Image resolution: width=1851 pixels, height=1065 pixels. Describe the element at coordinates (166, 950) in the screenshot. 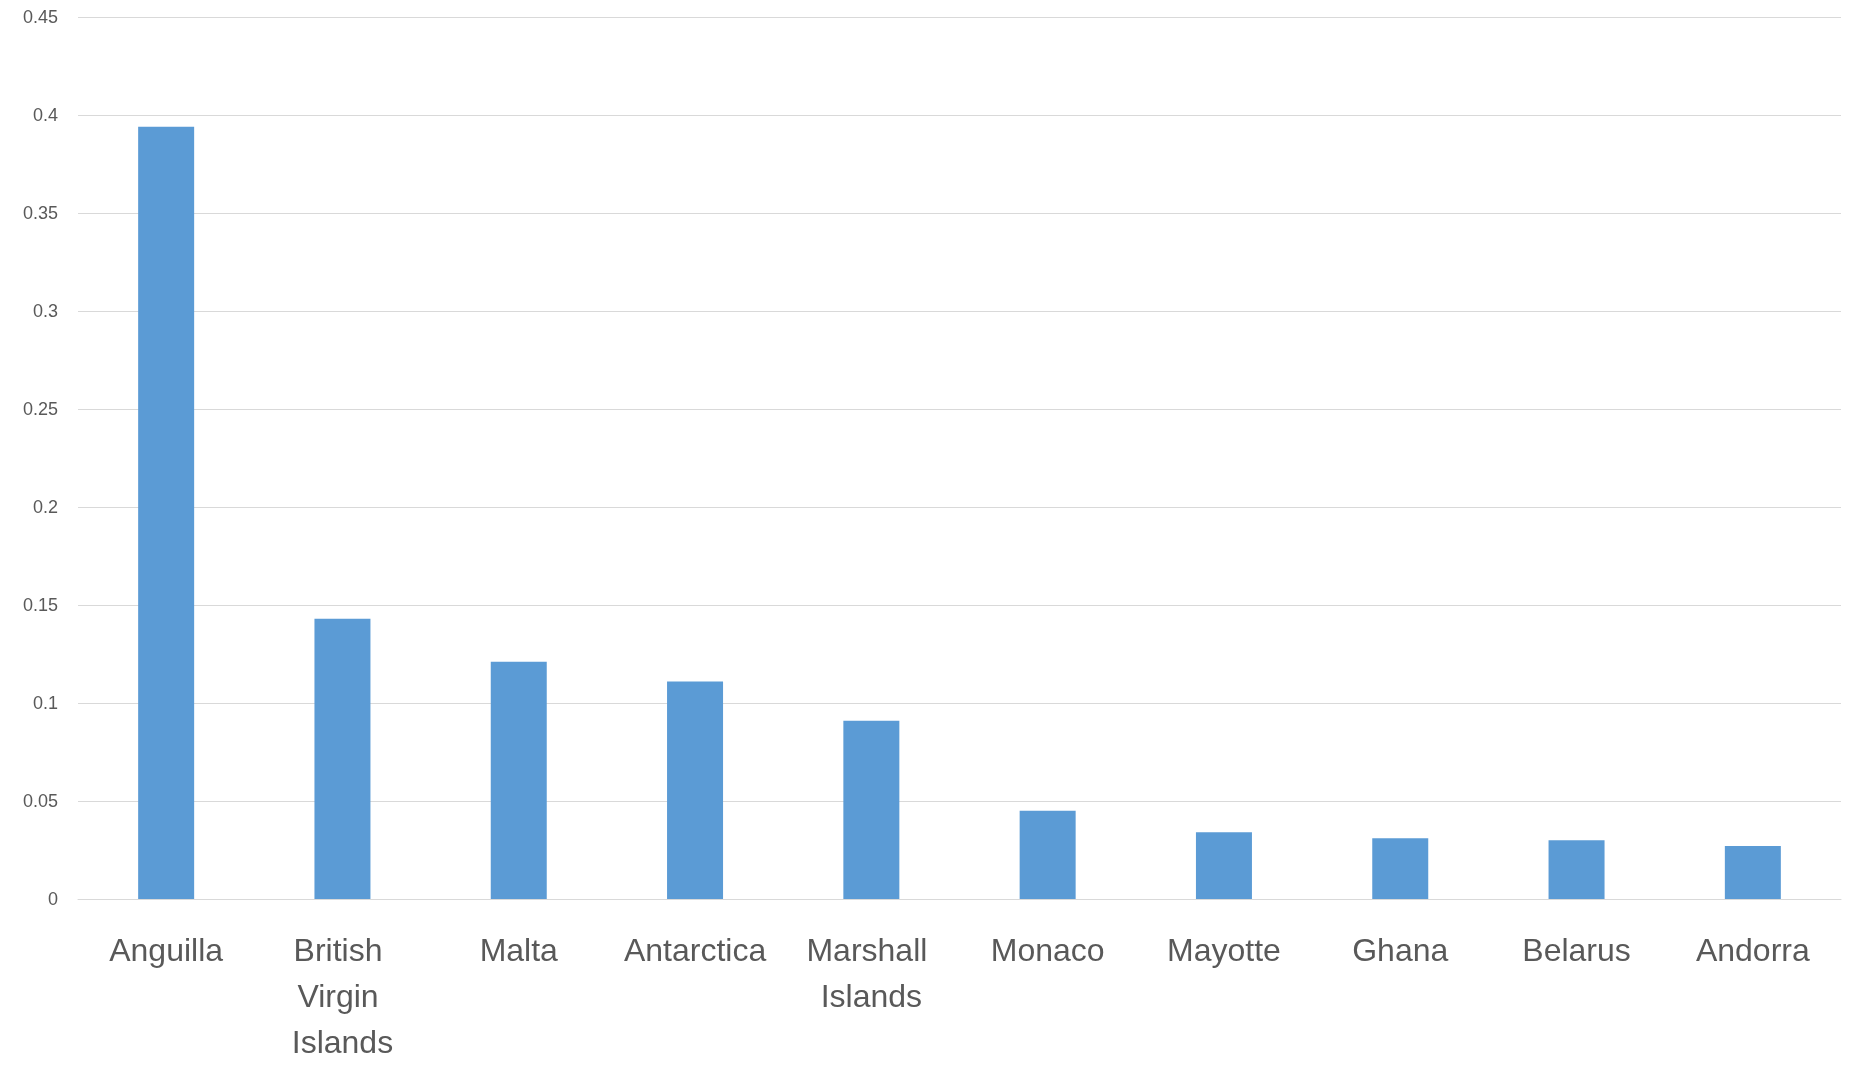

I see `x-tick-label: Anguilla` at that location.